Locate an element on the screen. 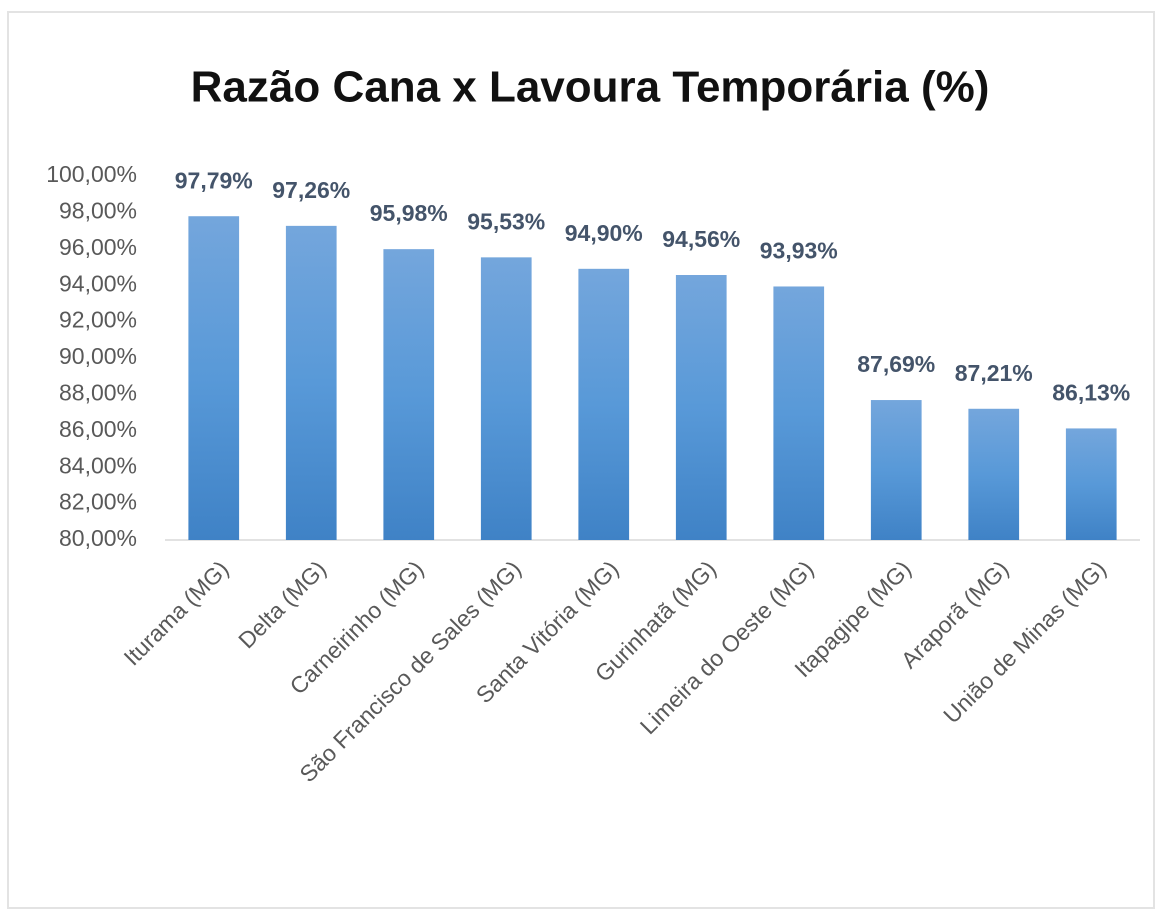  value-label: 97,79% is located at coordinates (214, 180).